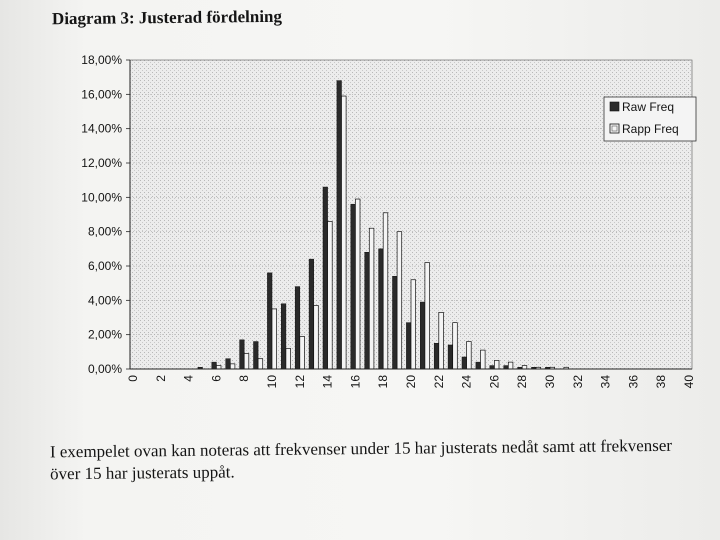 The image size is (720, 540). What do you see at coordinates (101, 94) in the screenshot?
I see `y-tick-label: 16,00%` at bounding box center [101, 94].